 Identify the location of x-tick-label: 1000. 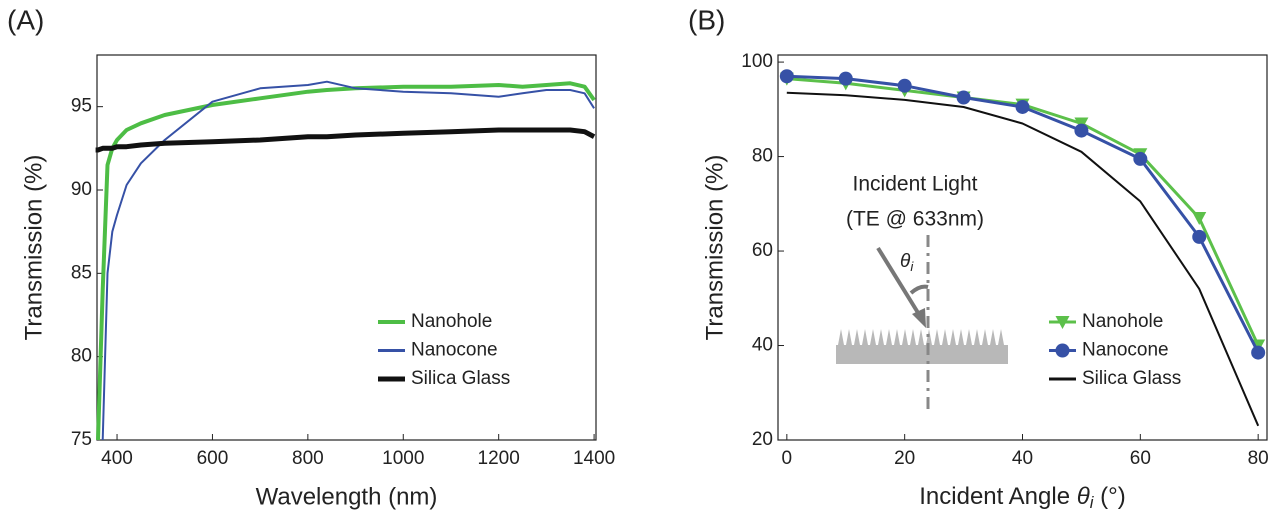
(403, 458).